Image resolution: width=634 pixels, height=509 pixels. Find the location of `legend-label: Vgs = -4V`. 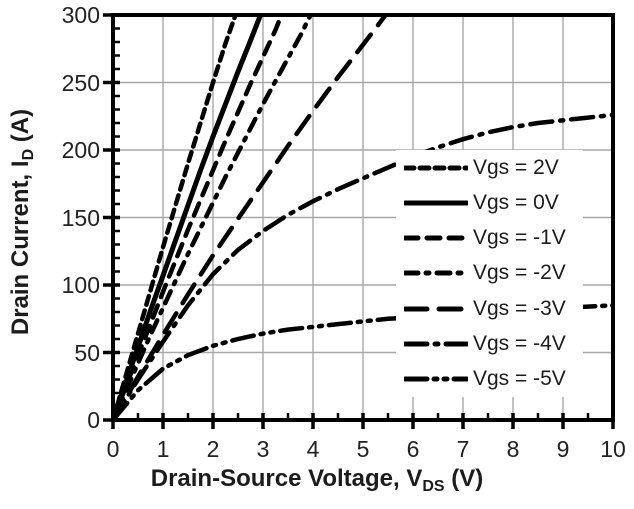

legend-label: Vgs = -4V is located at coordinates (519, 344).